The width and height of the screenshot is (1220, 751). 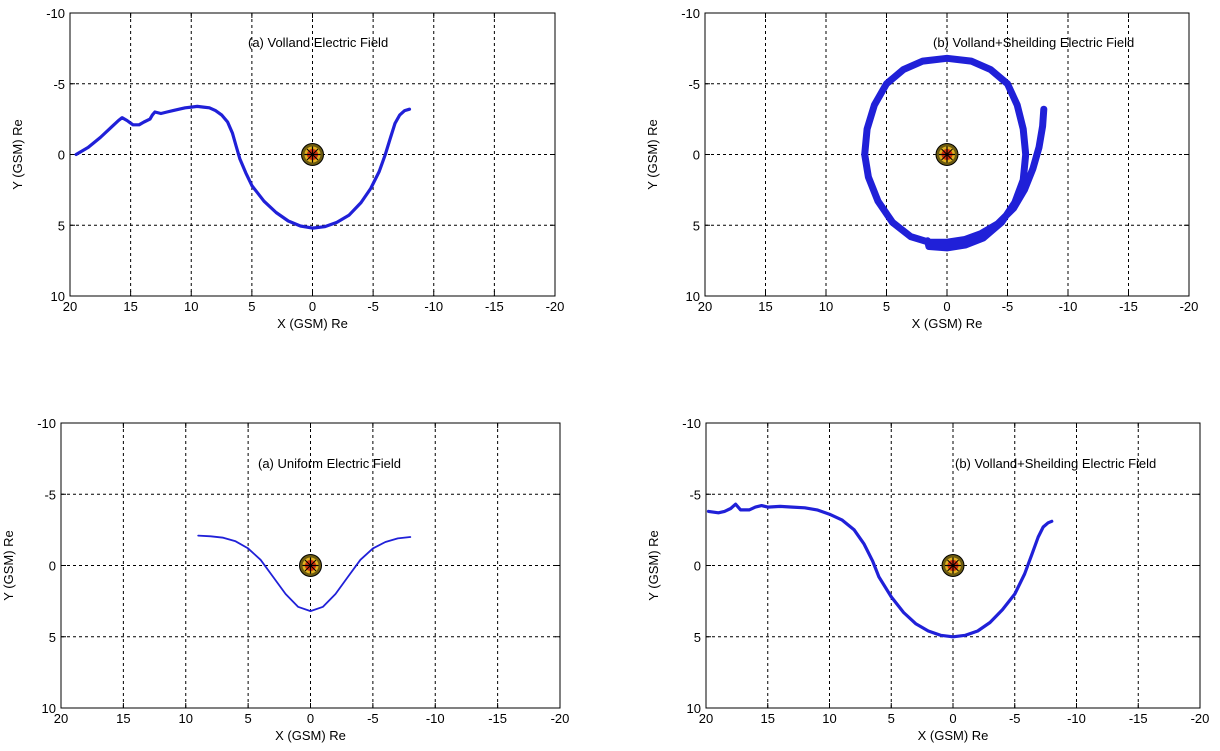 What do you see at coordinates (329, 463) in the screenshot?
I see `panel-title: (a) Uniform Electric Field` at bounding box center [329, 463].